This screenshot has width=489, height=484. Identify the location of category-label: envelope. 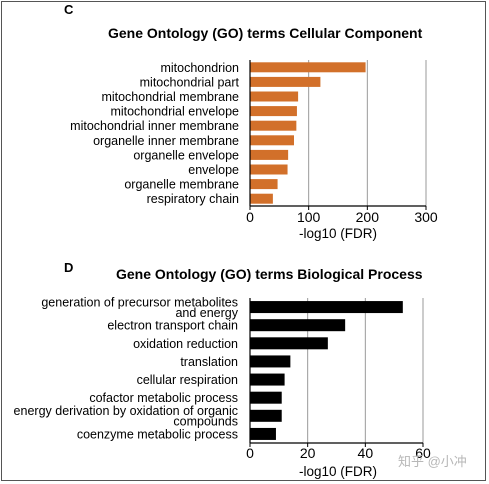
(213, 170).